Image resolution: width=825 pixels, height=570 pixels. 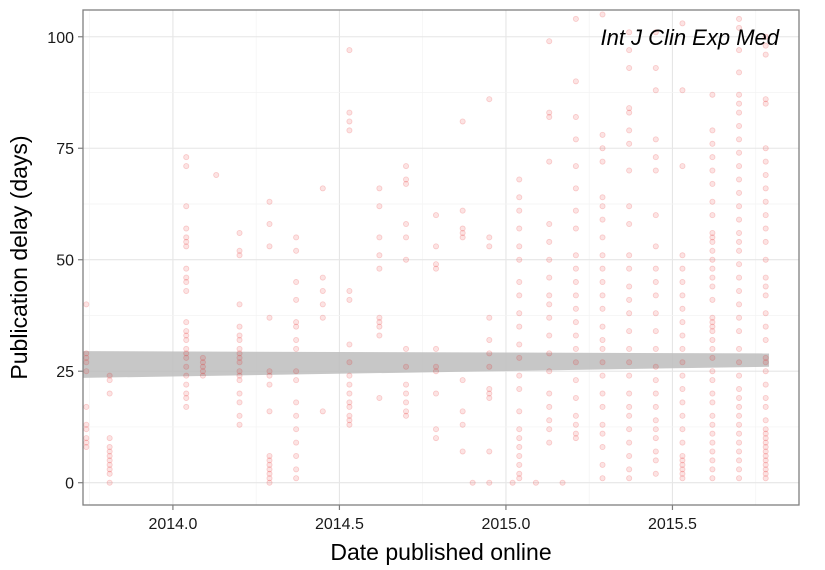 I want to click on y-tick-label: 50, so click(x=65, y=261).